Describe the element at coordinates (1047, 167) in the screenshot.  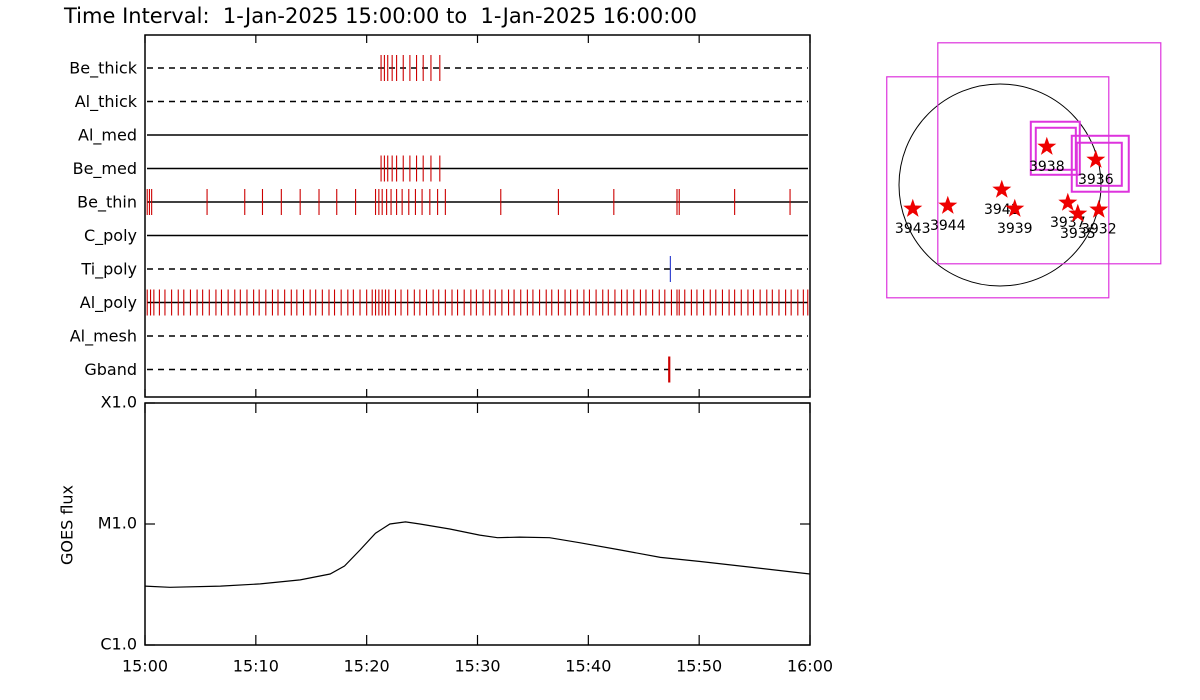
I see `ar-label: 3938` at that location.